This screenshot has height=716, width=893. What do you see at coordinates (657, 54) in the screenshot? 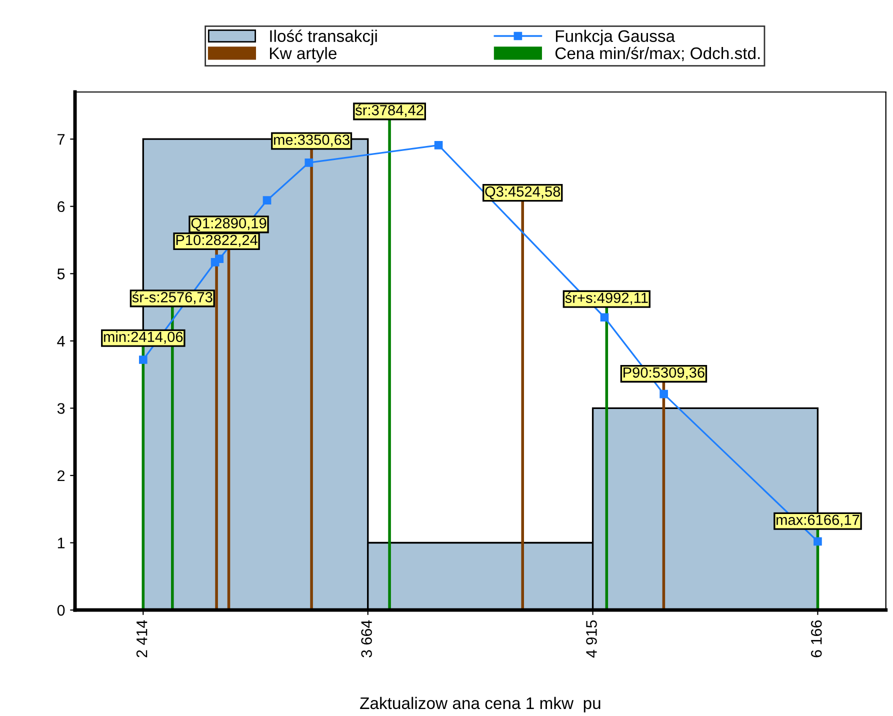
I see `legend-label: Cena min/śr/max; Odch.std.` at bounding box center [657, 54].